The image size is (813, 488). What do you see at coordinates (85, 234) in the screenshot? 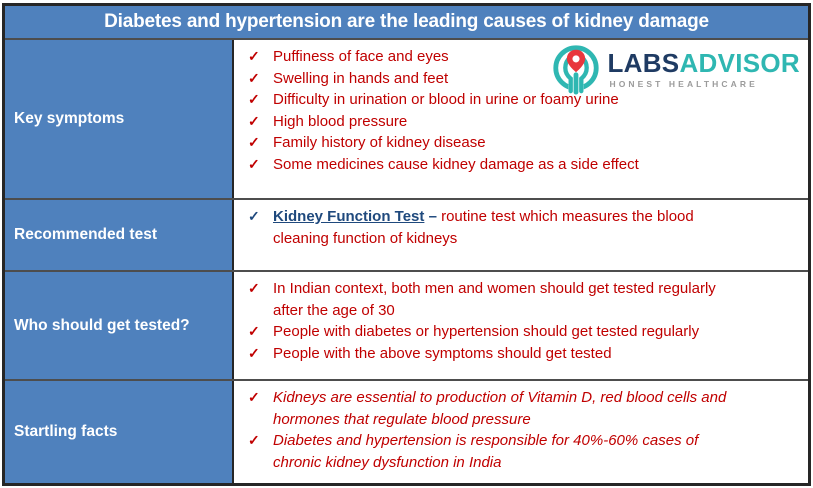
I see `row-label: Recommended test` at bounding box center [85, 234].